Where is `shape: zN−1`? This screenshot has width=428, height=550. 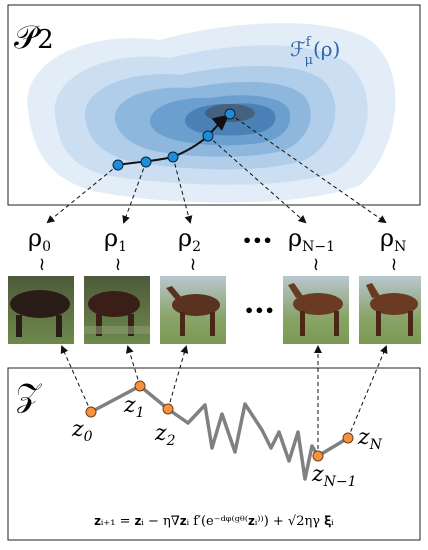
shape: zN−1 is located at coordinates (333, 476).